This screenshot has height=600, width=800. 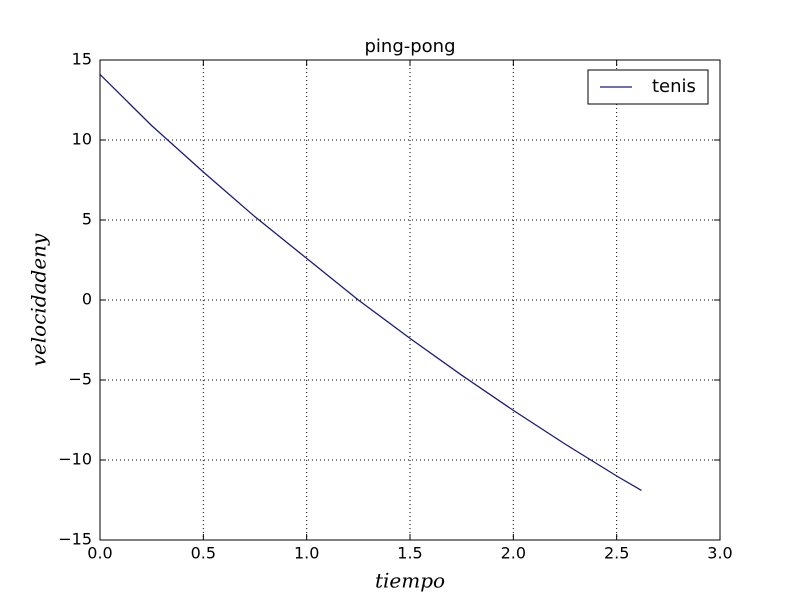 What do you see at coordinates (99, 553) in the screenshot?
I see `x-tick-label: 0.0` at bounding box center [99, 553].